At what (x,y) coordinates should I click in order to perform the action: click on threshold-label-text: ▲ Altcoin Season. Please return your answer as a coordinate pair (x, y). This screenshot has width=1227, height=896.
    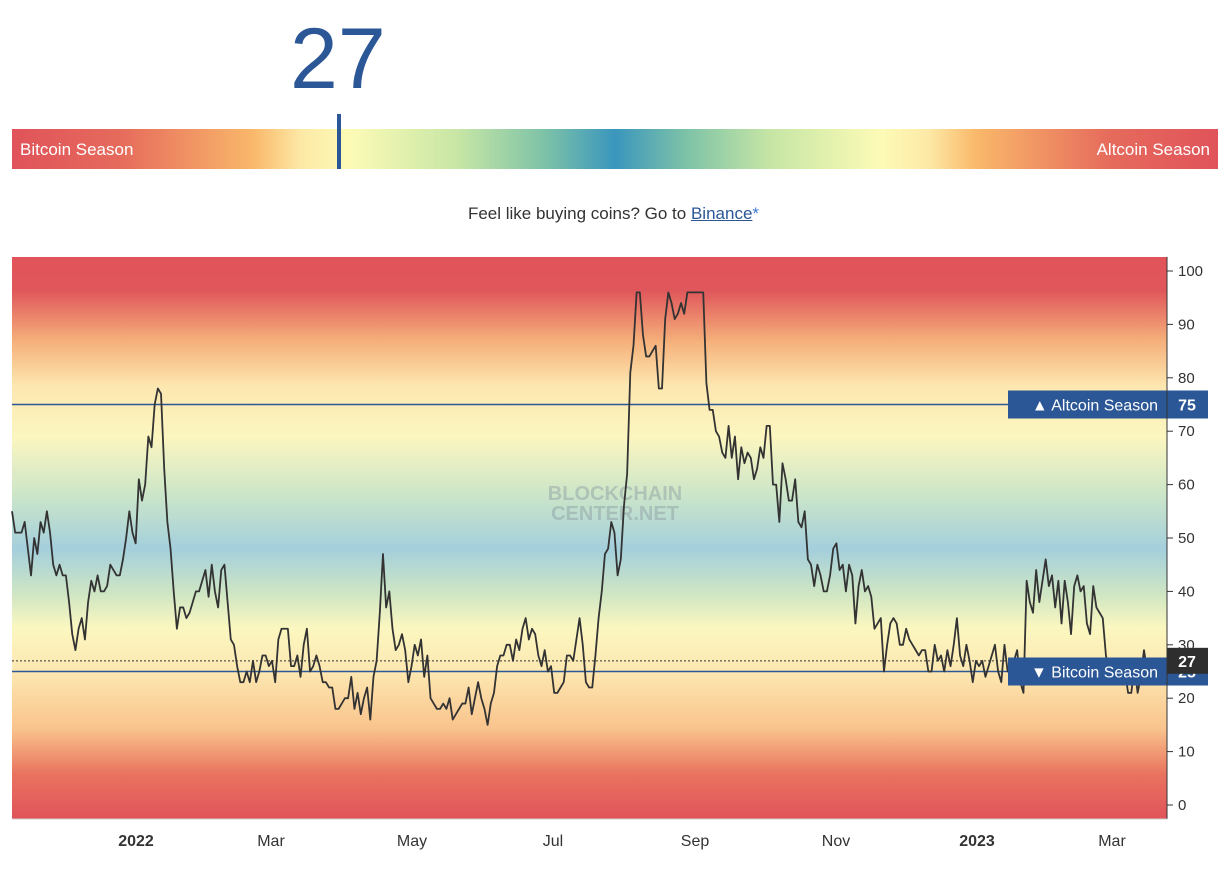
    Looking at the image, I should click on (1095, 406).